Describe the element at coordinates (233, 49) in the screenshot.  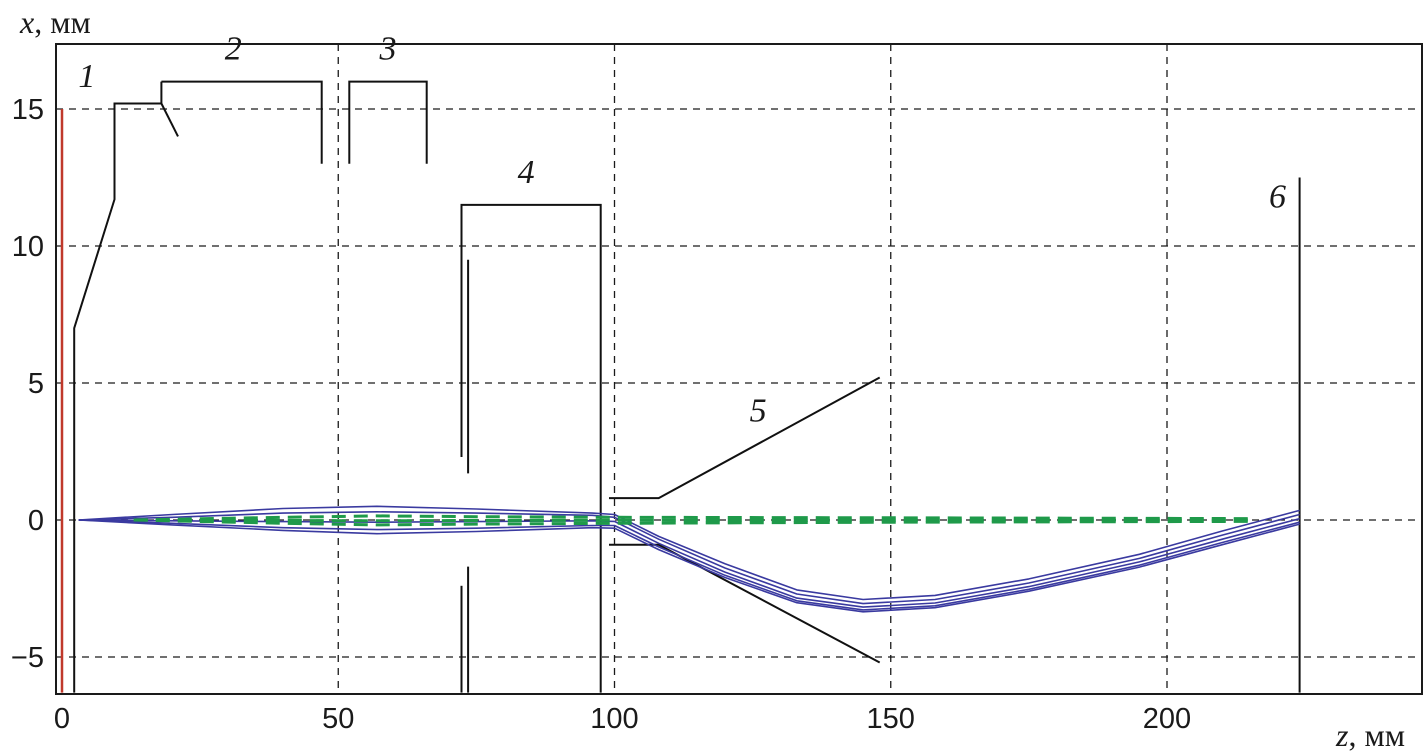
I see `annotation-label: 2` at that location.